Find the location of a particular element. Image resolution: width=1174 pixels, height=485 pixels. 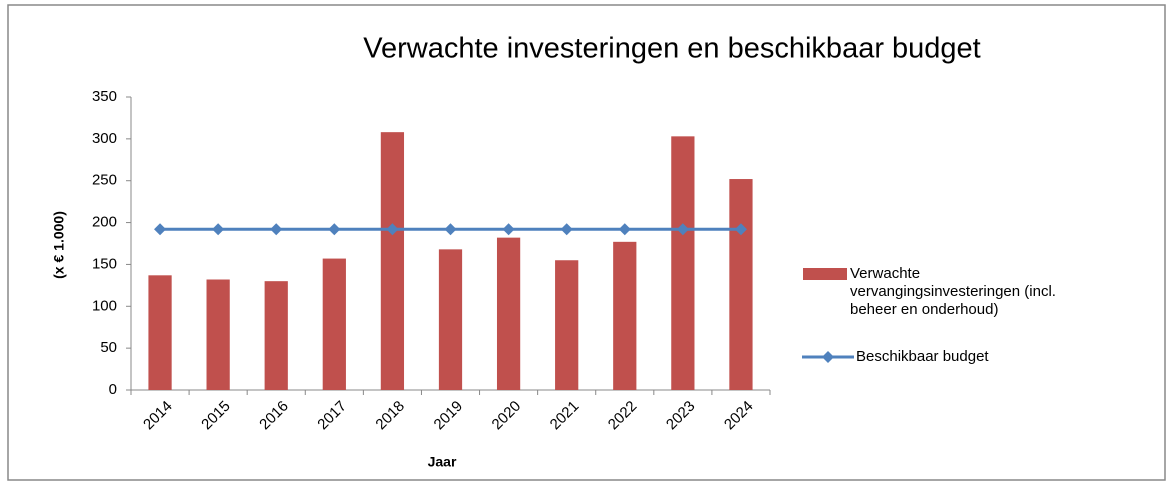

x-tick-label: 2020 is located at coordinates (507, 416).